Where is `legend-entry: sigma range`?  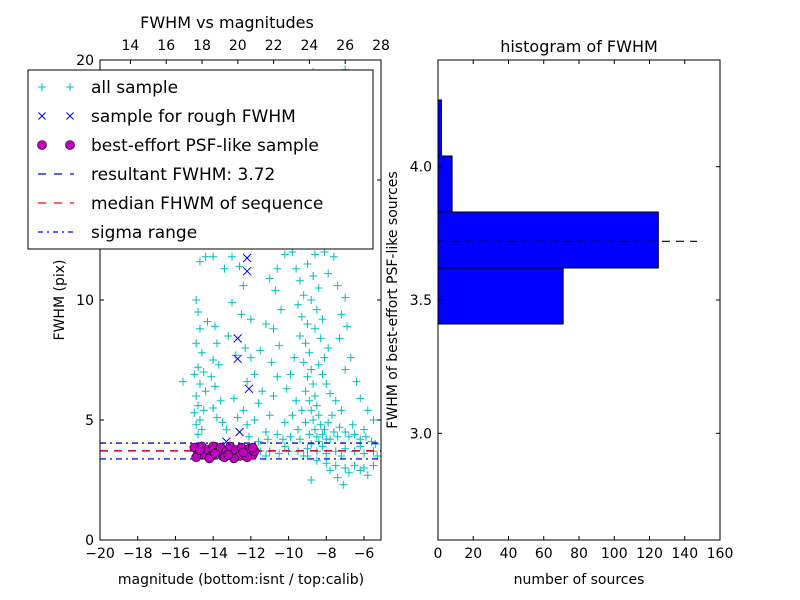
legend-entry: sigma range is located at coordinates (117, 233).